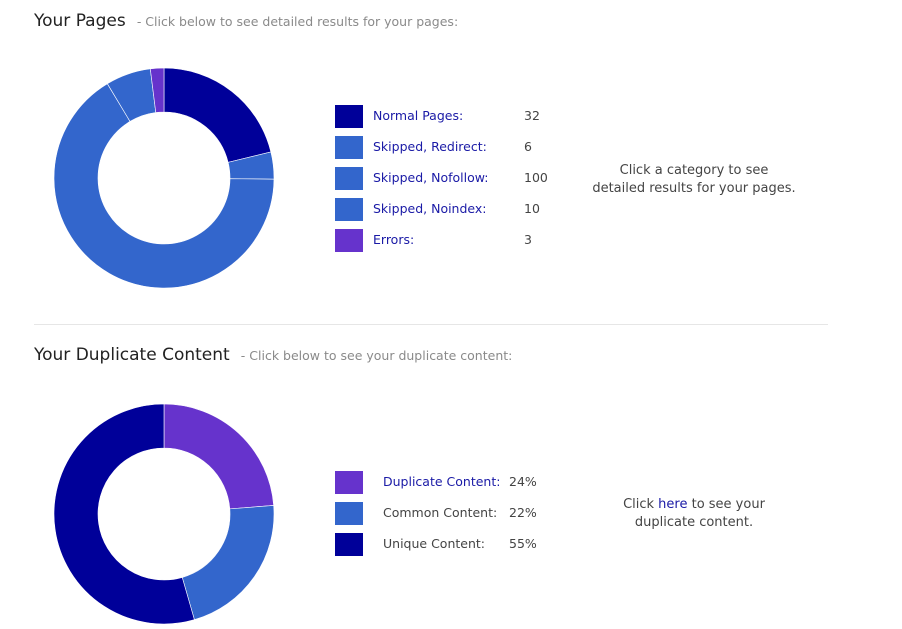 This screenshot has height=629, width=902. What do you see at coordinates (430, 146) in the screenshot?
I see `legend-label: Skipped, Redirect:` at bounding box center [430, 146].